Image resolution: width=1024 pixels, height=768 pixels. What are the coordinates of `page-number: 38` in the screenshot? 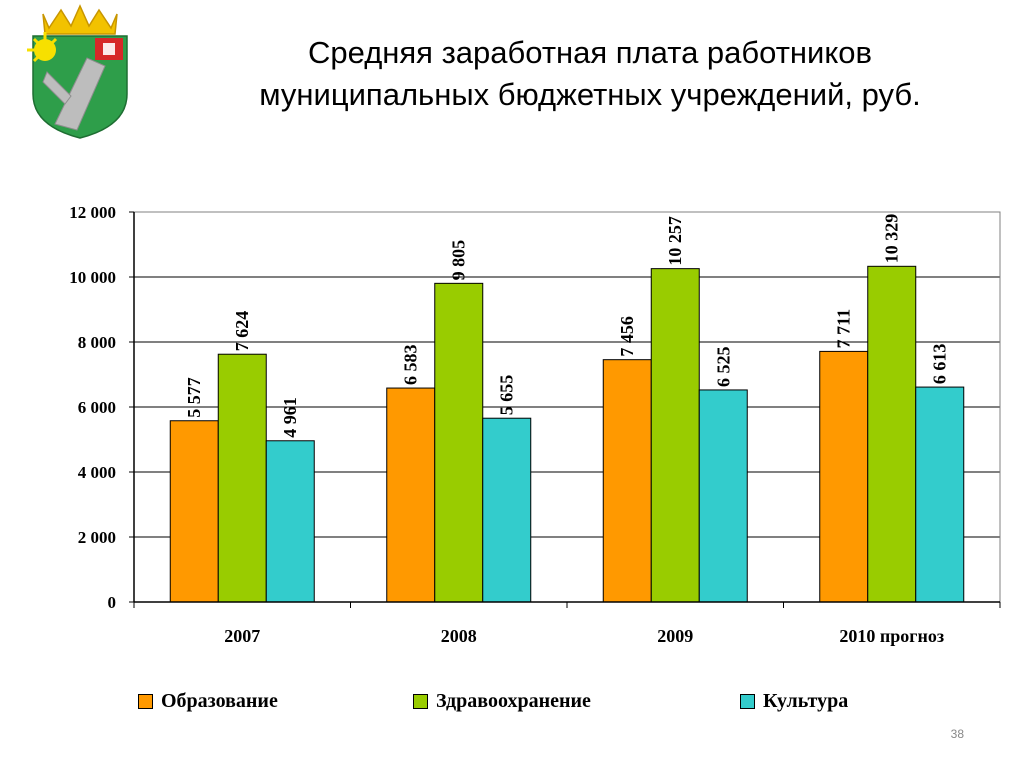 It's located at (957, 734).